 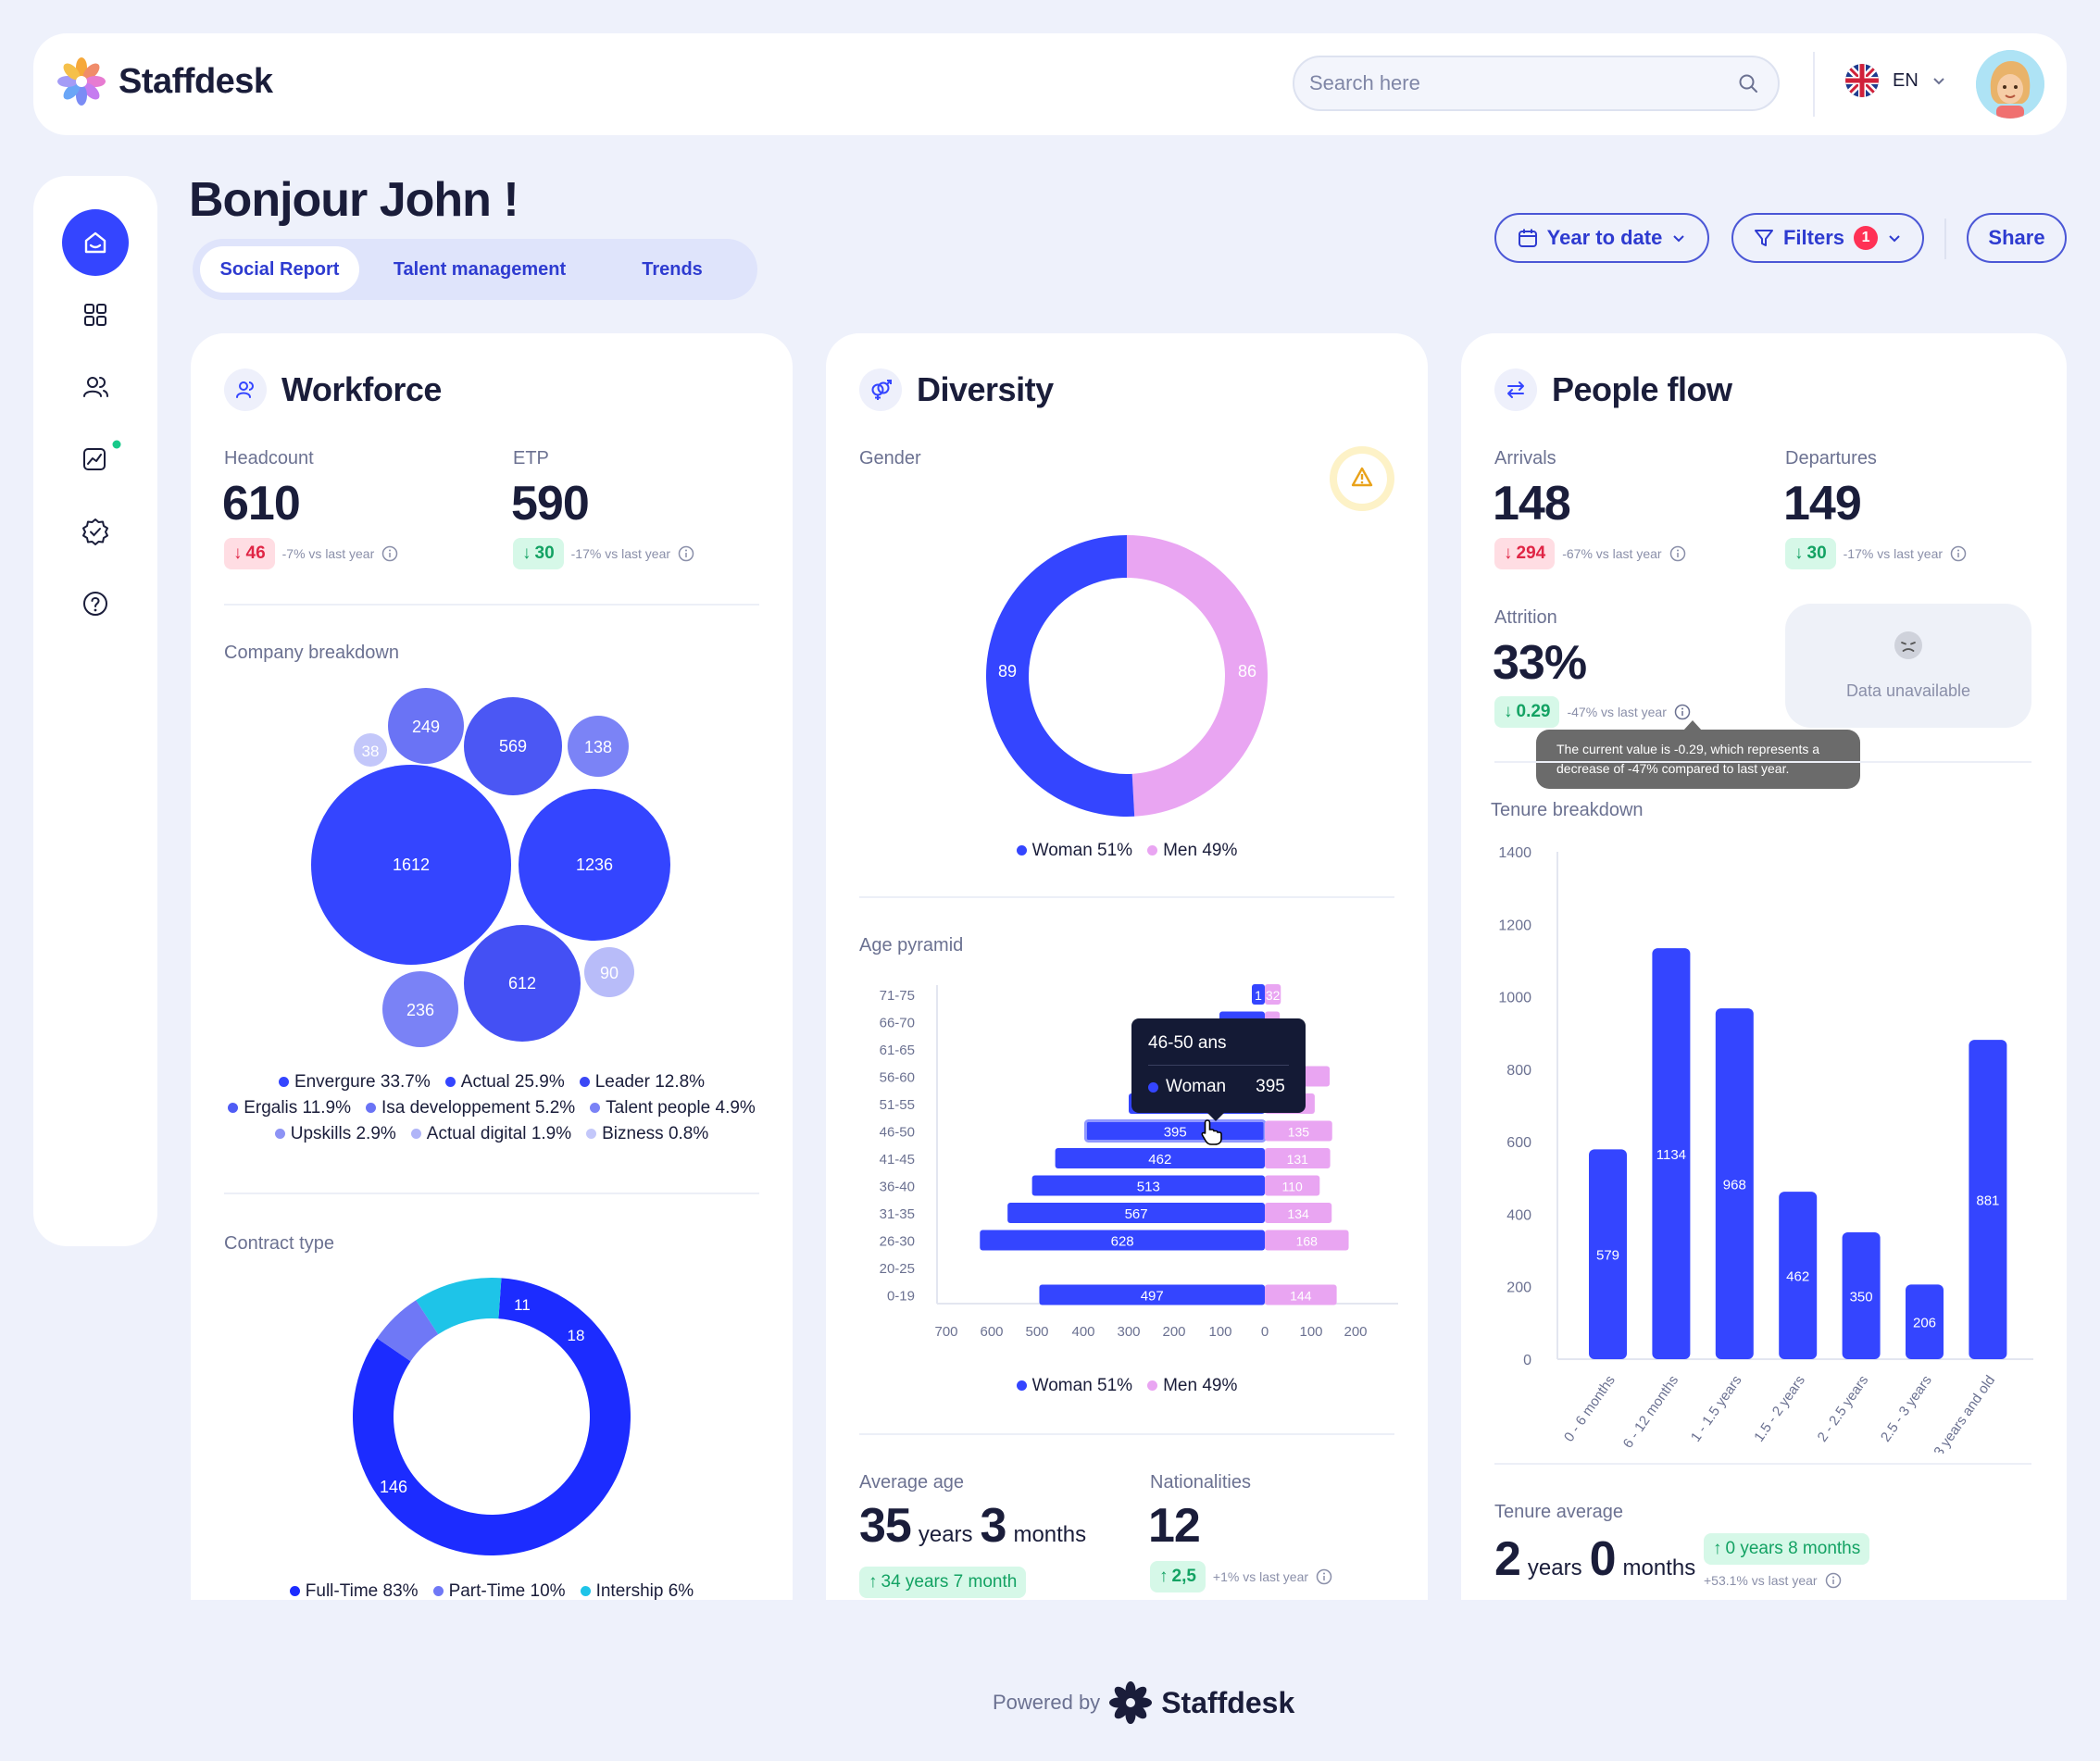 I want to click on etp-delta-value: 30, so click(x=545, y=553).